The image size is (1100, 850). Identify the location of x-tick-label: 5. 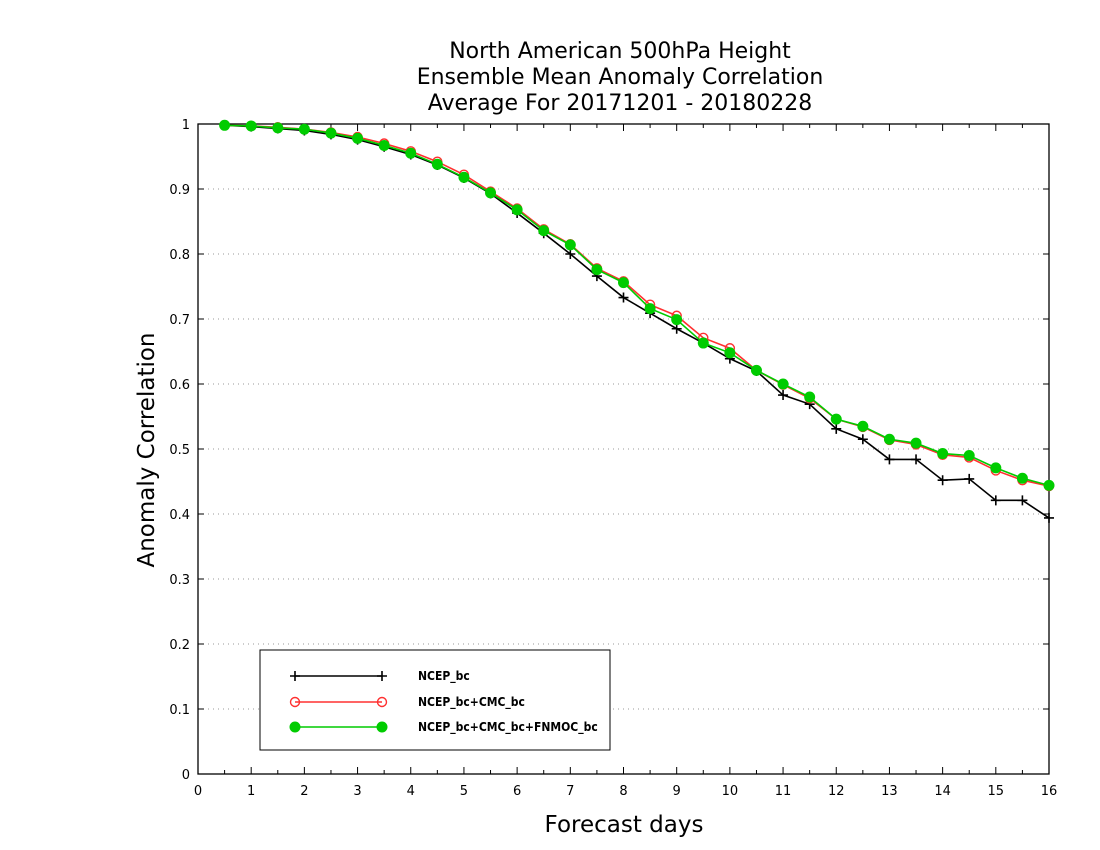
(464, 791).